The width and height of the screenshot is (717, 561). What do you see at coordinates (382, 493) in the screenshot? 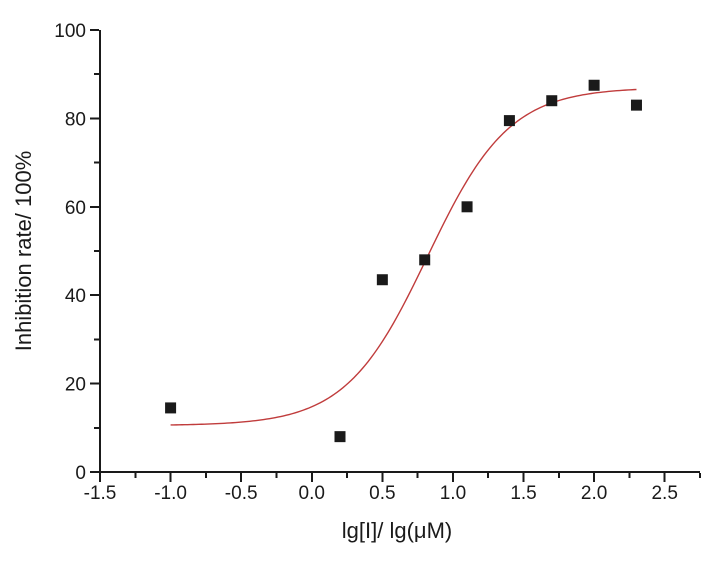
I see `x-tick-label: 0.5` at bounding box center [382, 493].